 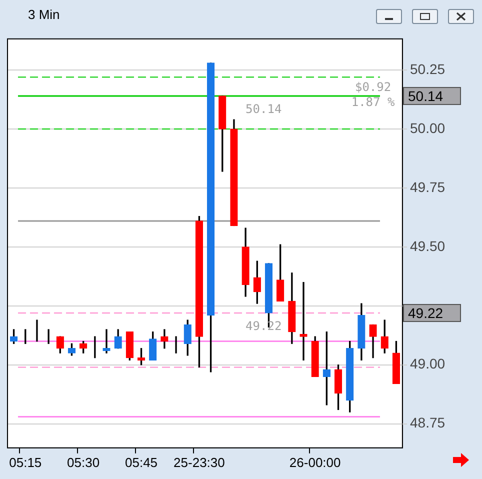 What do you see at coordinates (83, 462) in the screenshot?
I see `x-tick-label: 05:30` at bounding box center [83, 462].